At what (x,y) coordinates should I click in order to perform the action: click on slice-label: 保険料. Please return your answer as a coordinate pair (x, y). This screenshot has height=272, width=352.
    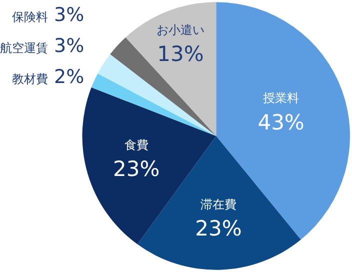
    Looking at the image, I should click on (30, 17).